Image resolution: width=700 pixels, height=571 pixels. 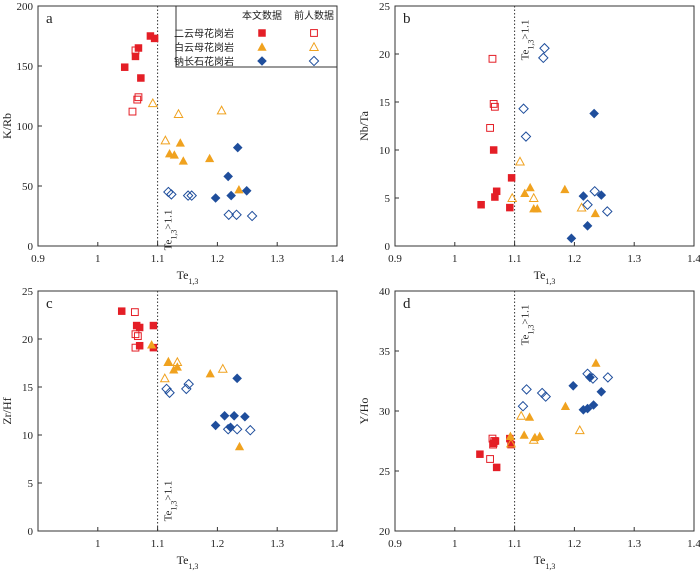 What do you see at coordinates (528, 40) in the screenshot?
I see `reference-label: Te1,3>1.1` at bounding box center [528, 40].